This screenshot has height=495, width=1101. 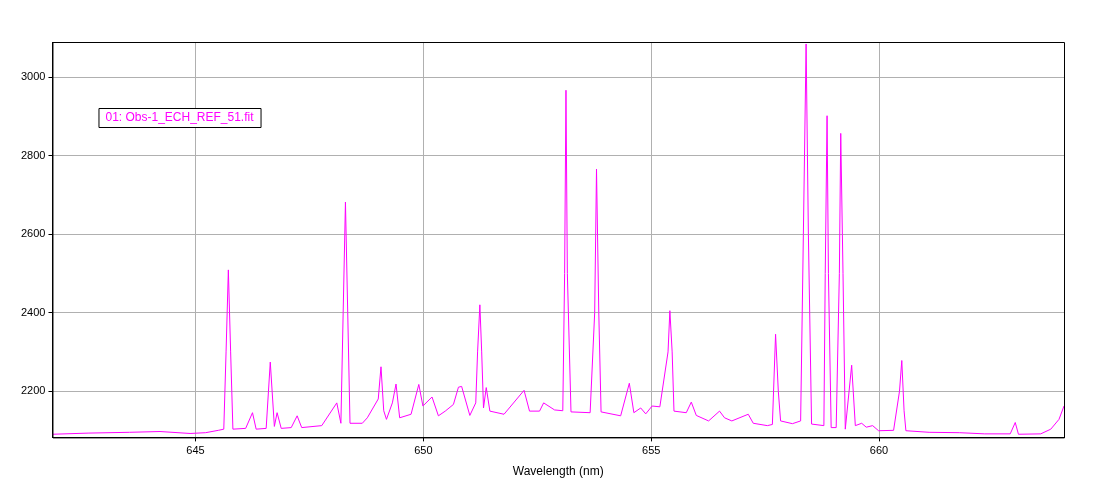 What do you see at coordinates (195, 450) in the screenshot?
I see `x-tick-label: 645` at bounding box center [195, 450].